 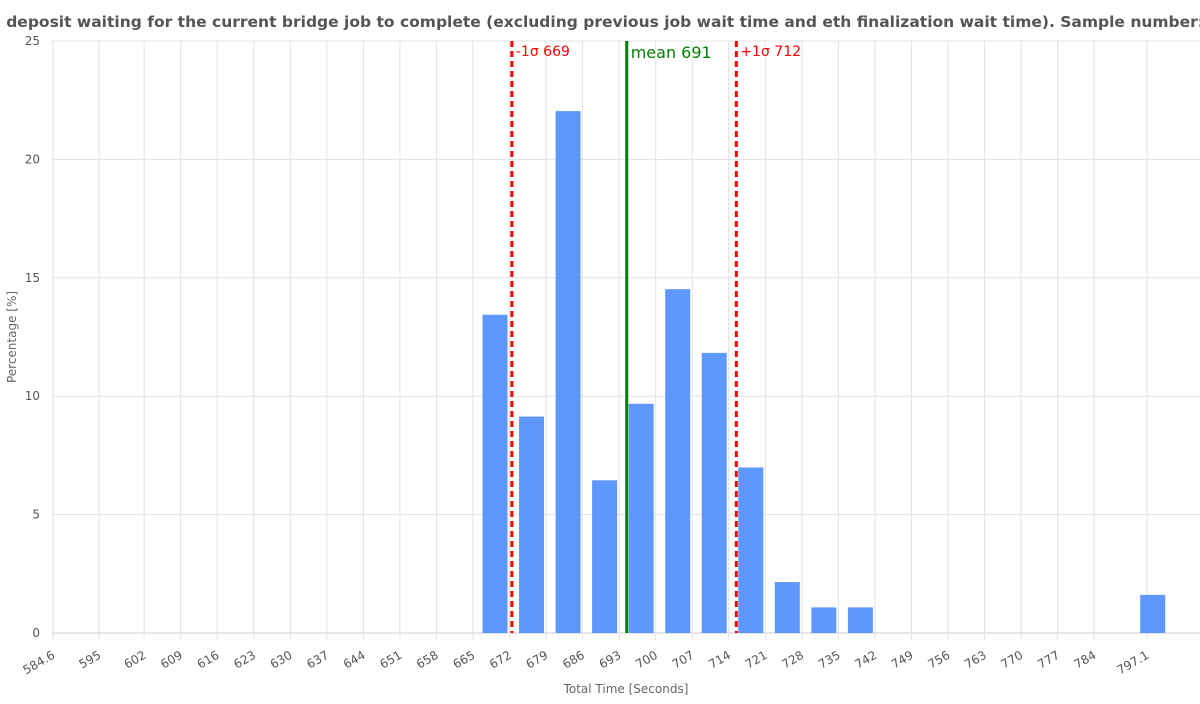 What do you see at coordinates (281, 660) in the screenshot?
I see `x-tick-label: 630` at bounding box center [281, 660].